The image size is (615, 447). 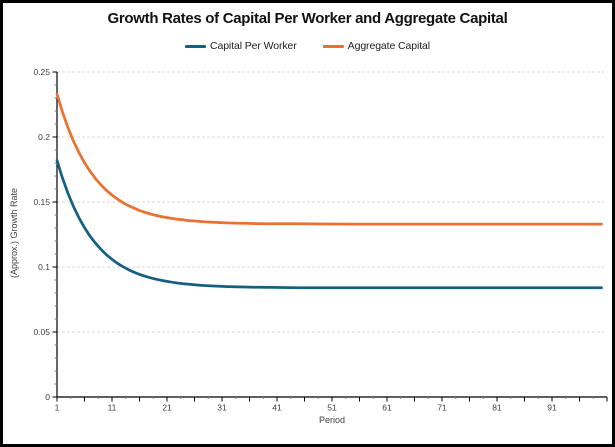 I want to click on legend-item-aggregate-capital: Aggregate Capital, so click(x=376, y=46).